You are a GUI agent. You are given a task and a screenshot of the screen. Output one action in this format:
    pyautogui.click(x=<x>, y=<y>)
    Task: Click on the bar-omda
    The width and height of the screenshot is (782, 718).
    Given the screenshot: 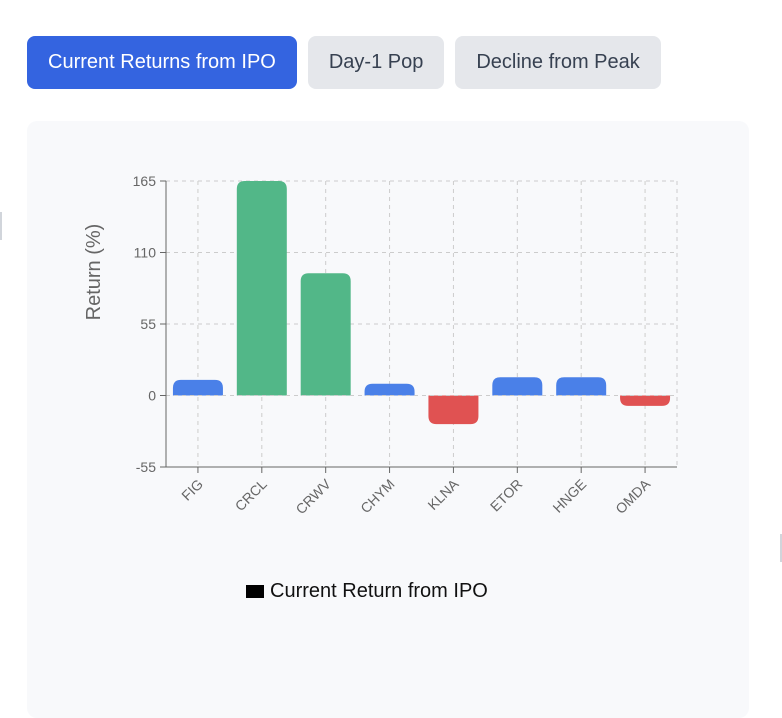 What is the action you would take?
    pyautogui.click(x=645, y=400)
    